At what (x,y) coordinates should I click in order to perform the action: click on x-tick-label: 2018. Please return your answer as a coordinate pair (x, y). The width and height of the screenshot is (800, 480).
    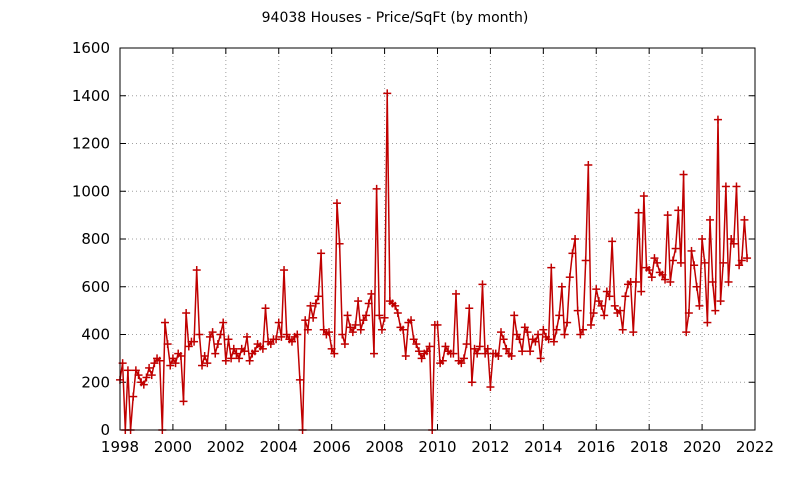
    Looking at the image, I should click on (649, 447).